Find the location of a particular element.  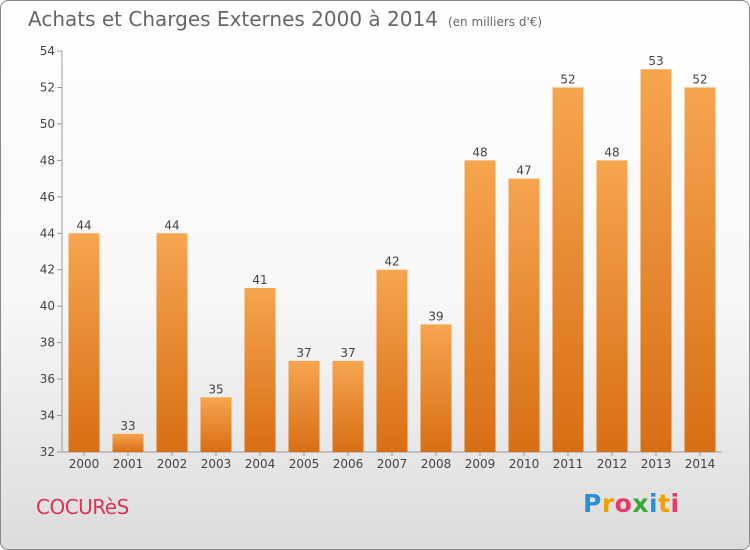

x-tick-label: 2013 is located at coordinates (656, 464).